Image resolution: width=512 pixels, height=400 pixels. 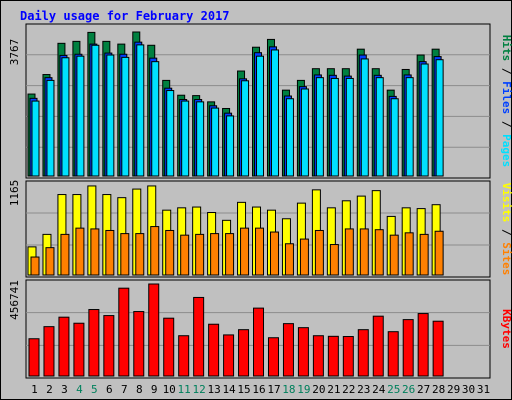 I want to click on x-tick-label: 13, so click(x=213, y=389).